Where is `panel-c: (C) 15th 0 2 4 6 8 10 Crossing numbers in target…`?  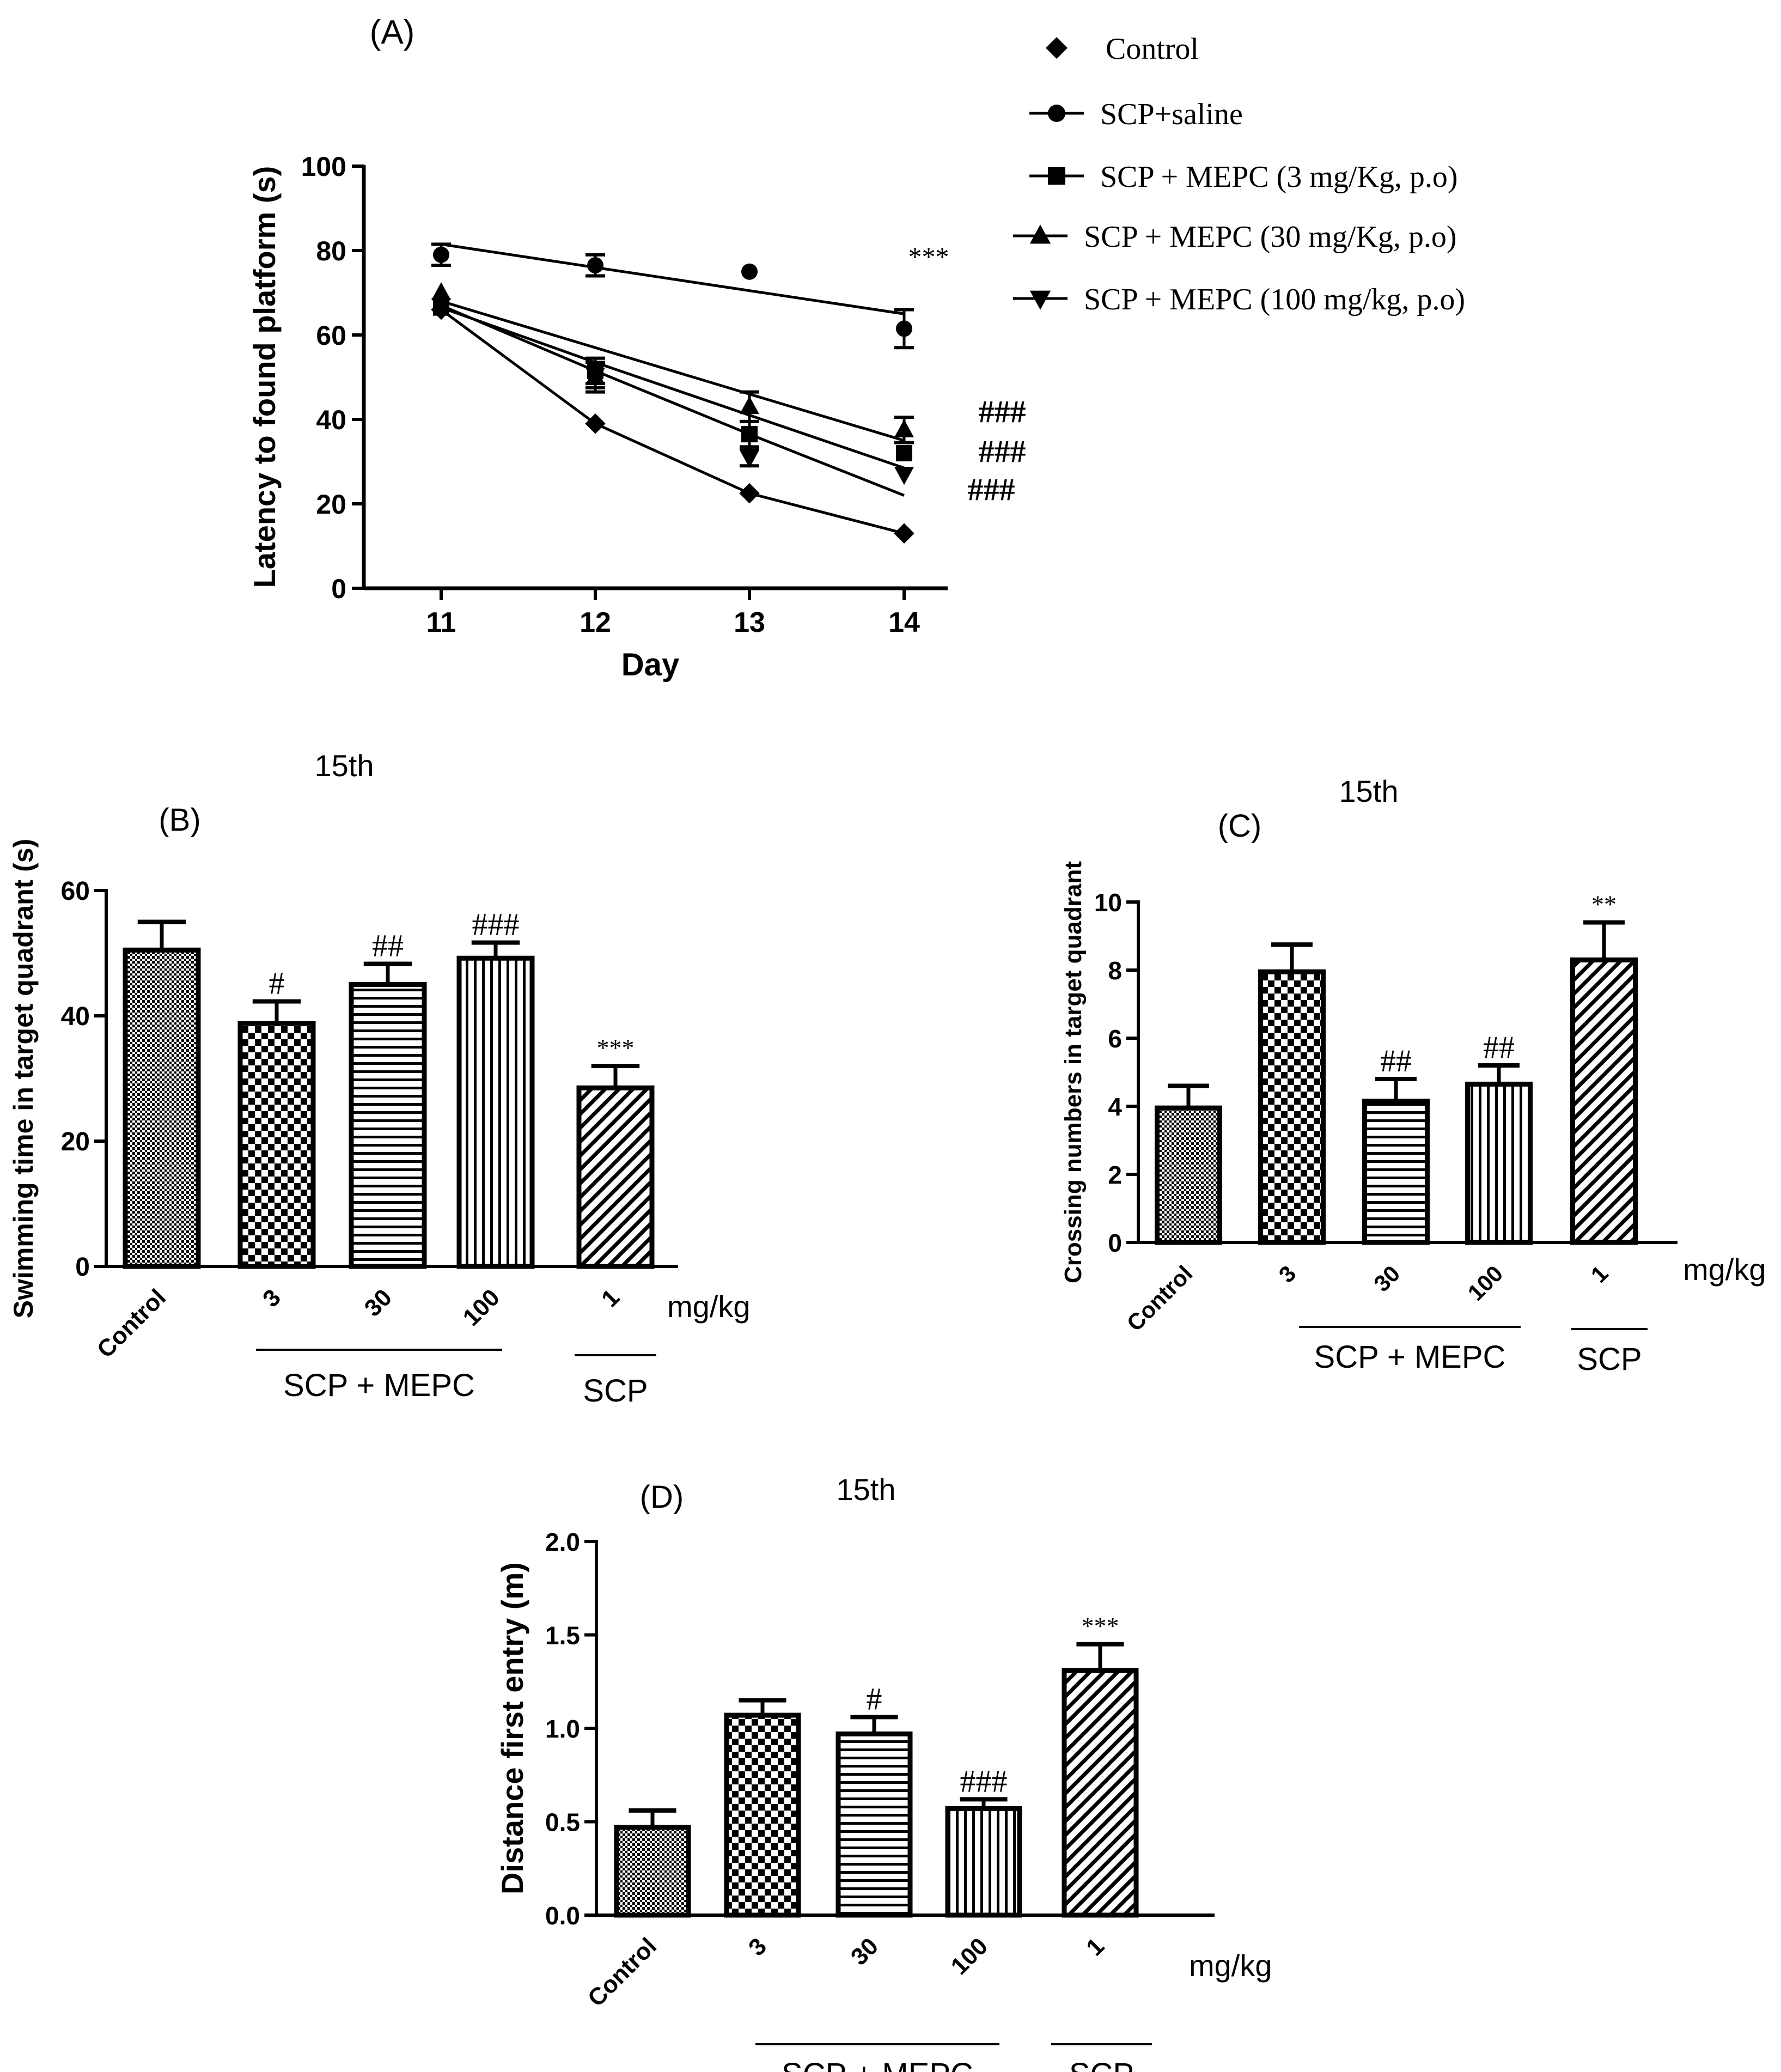 panel-c: (C) 15th 0 2 4 6 8 10 Crossing numbers in target… is located at coordinates (1413, 1075).